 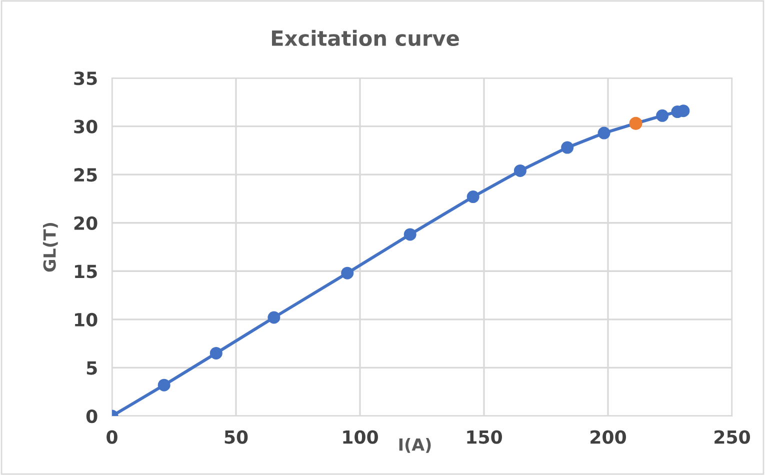 What do you see at coordinates (86, 127) in the screenshot?
I see `y-tick-label: 30` at bounding box center [86, 127].